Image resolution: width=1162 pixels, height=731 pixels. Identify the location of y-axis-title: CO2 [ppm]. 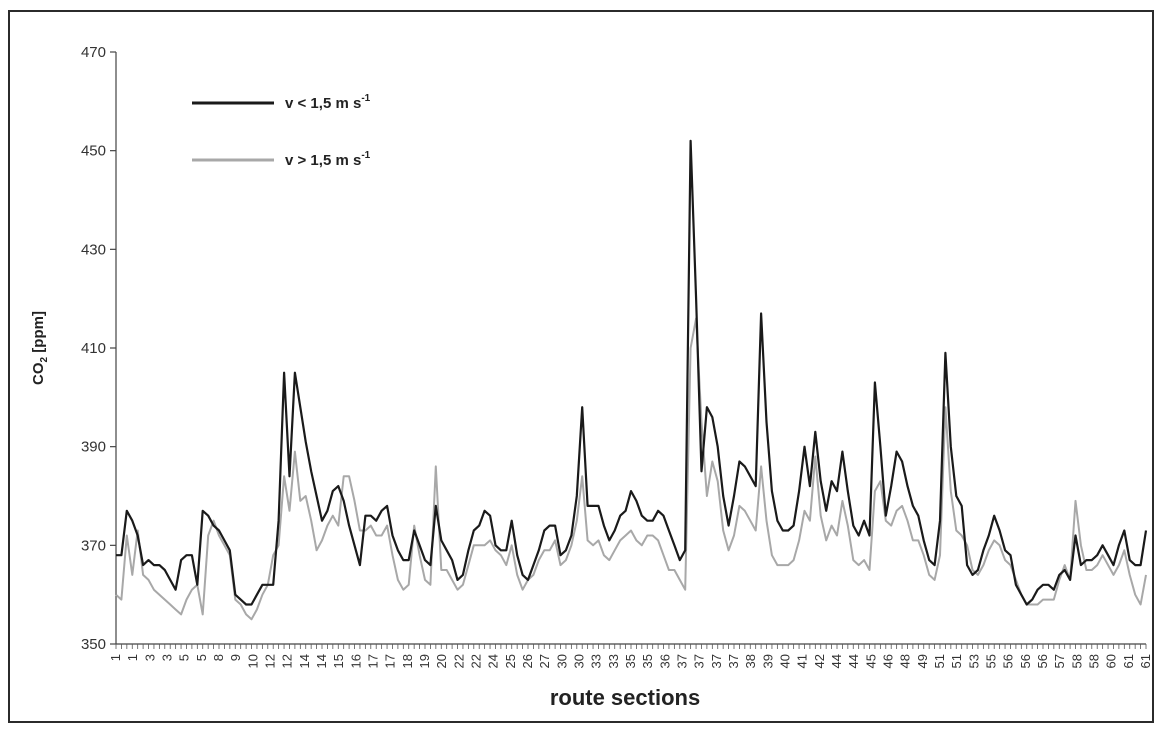
(40, 348).